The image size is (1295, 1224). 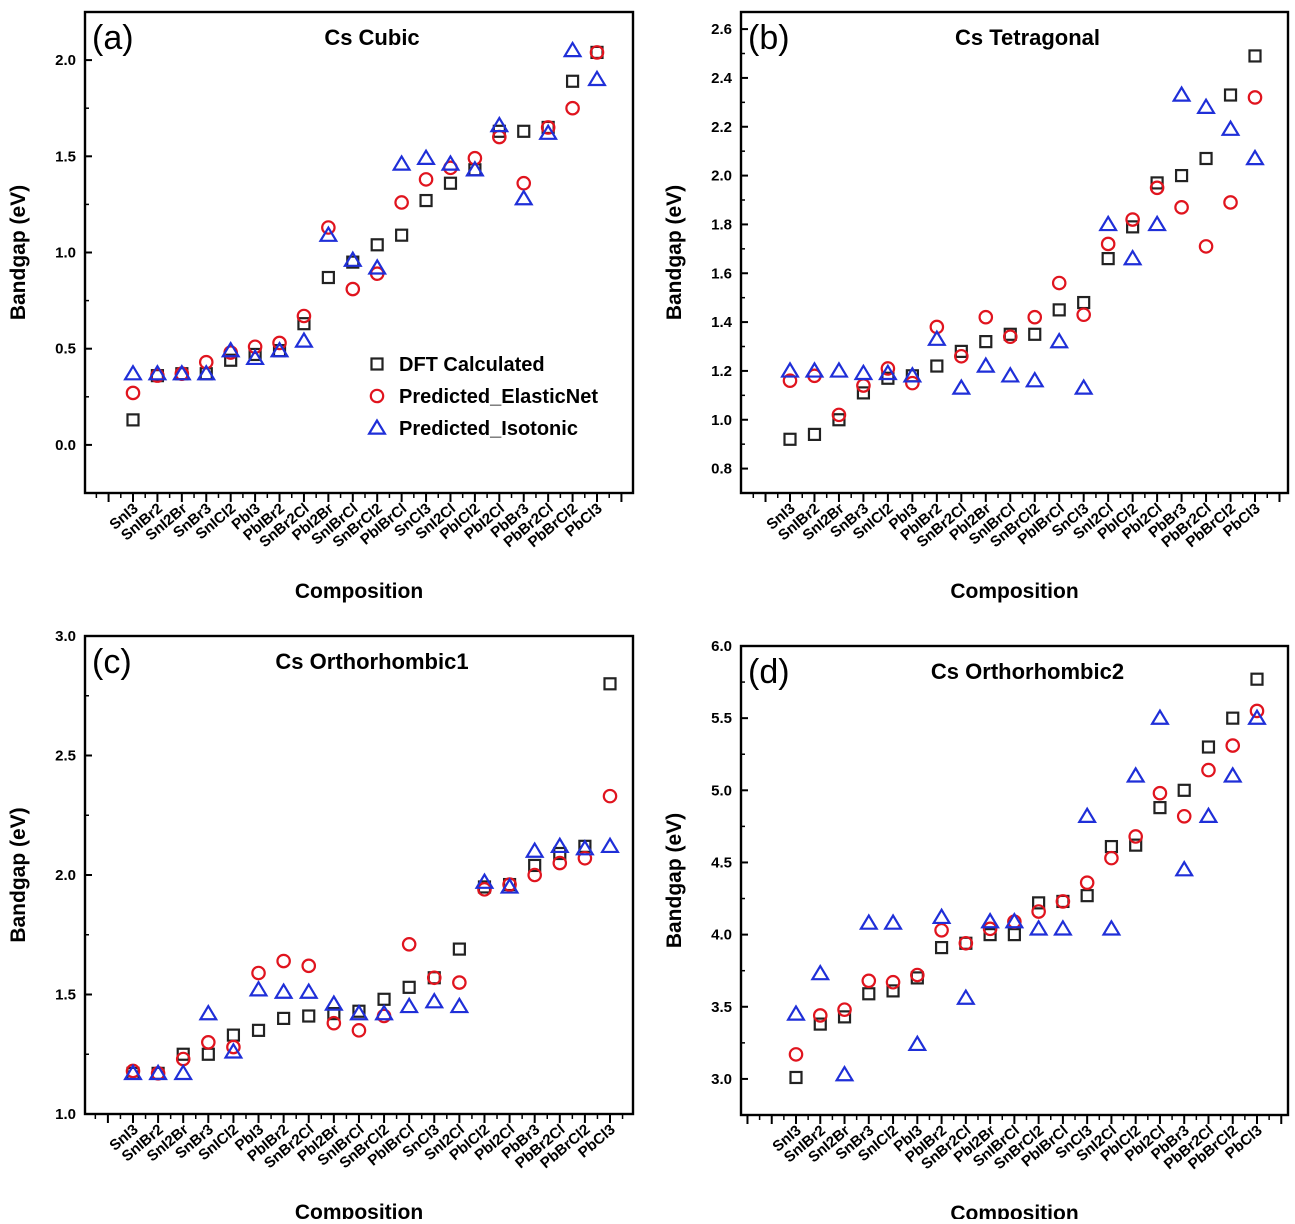 What do you see at coordinates (722, 78) in the screenshot?
I see `y-tick-label: 2.4` at bounding box center [722, 78].